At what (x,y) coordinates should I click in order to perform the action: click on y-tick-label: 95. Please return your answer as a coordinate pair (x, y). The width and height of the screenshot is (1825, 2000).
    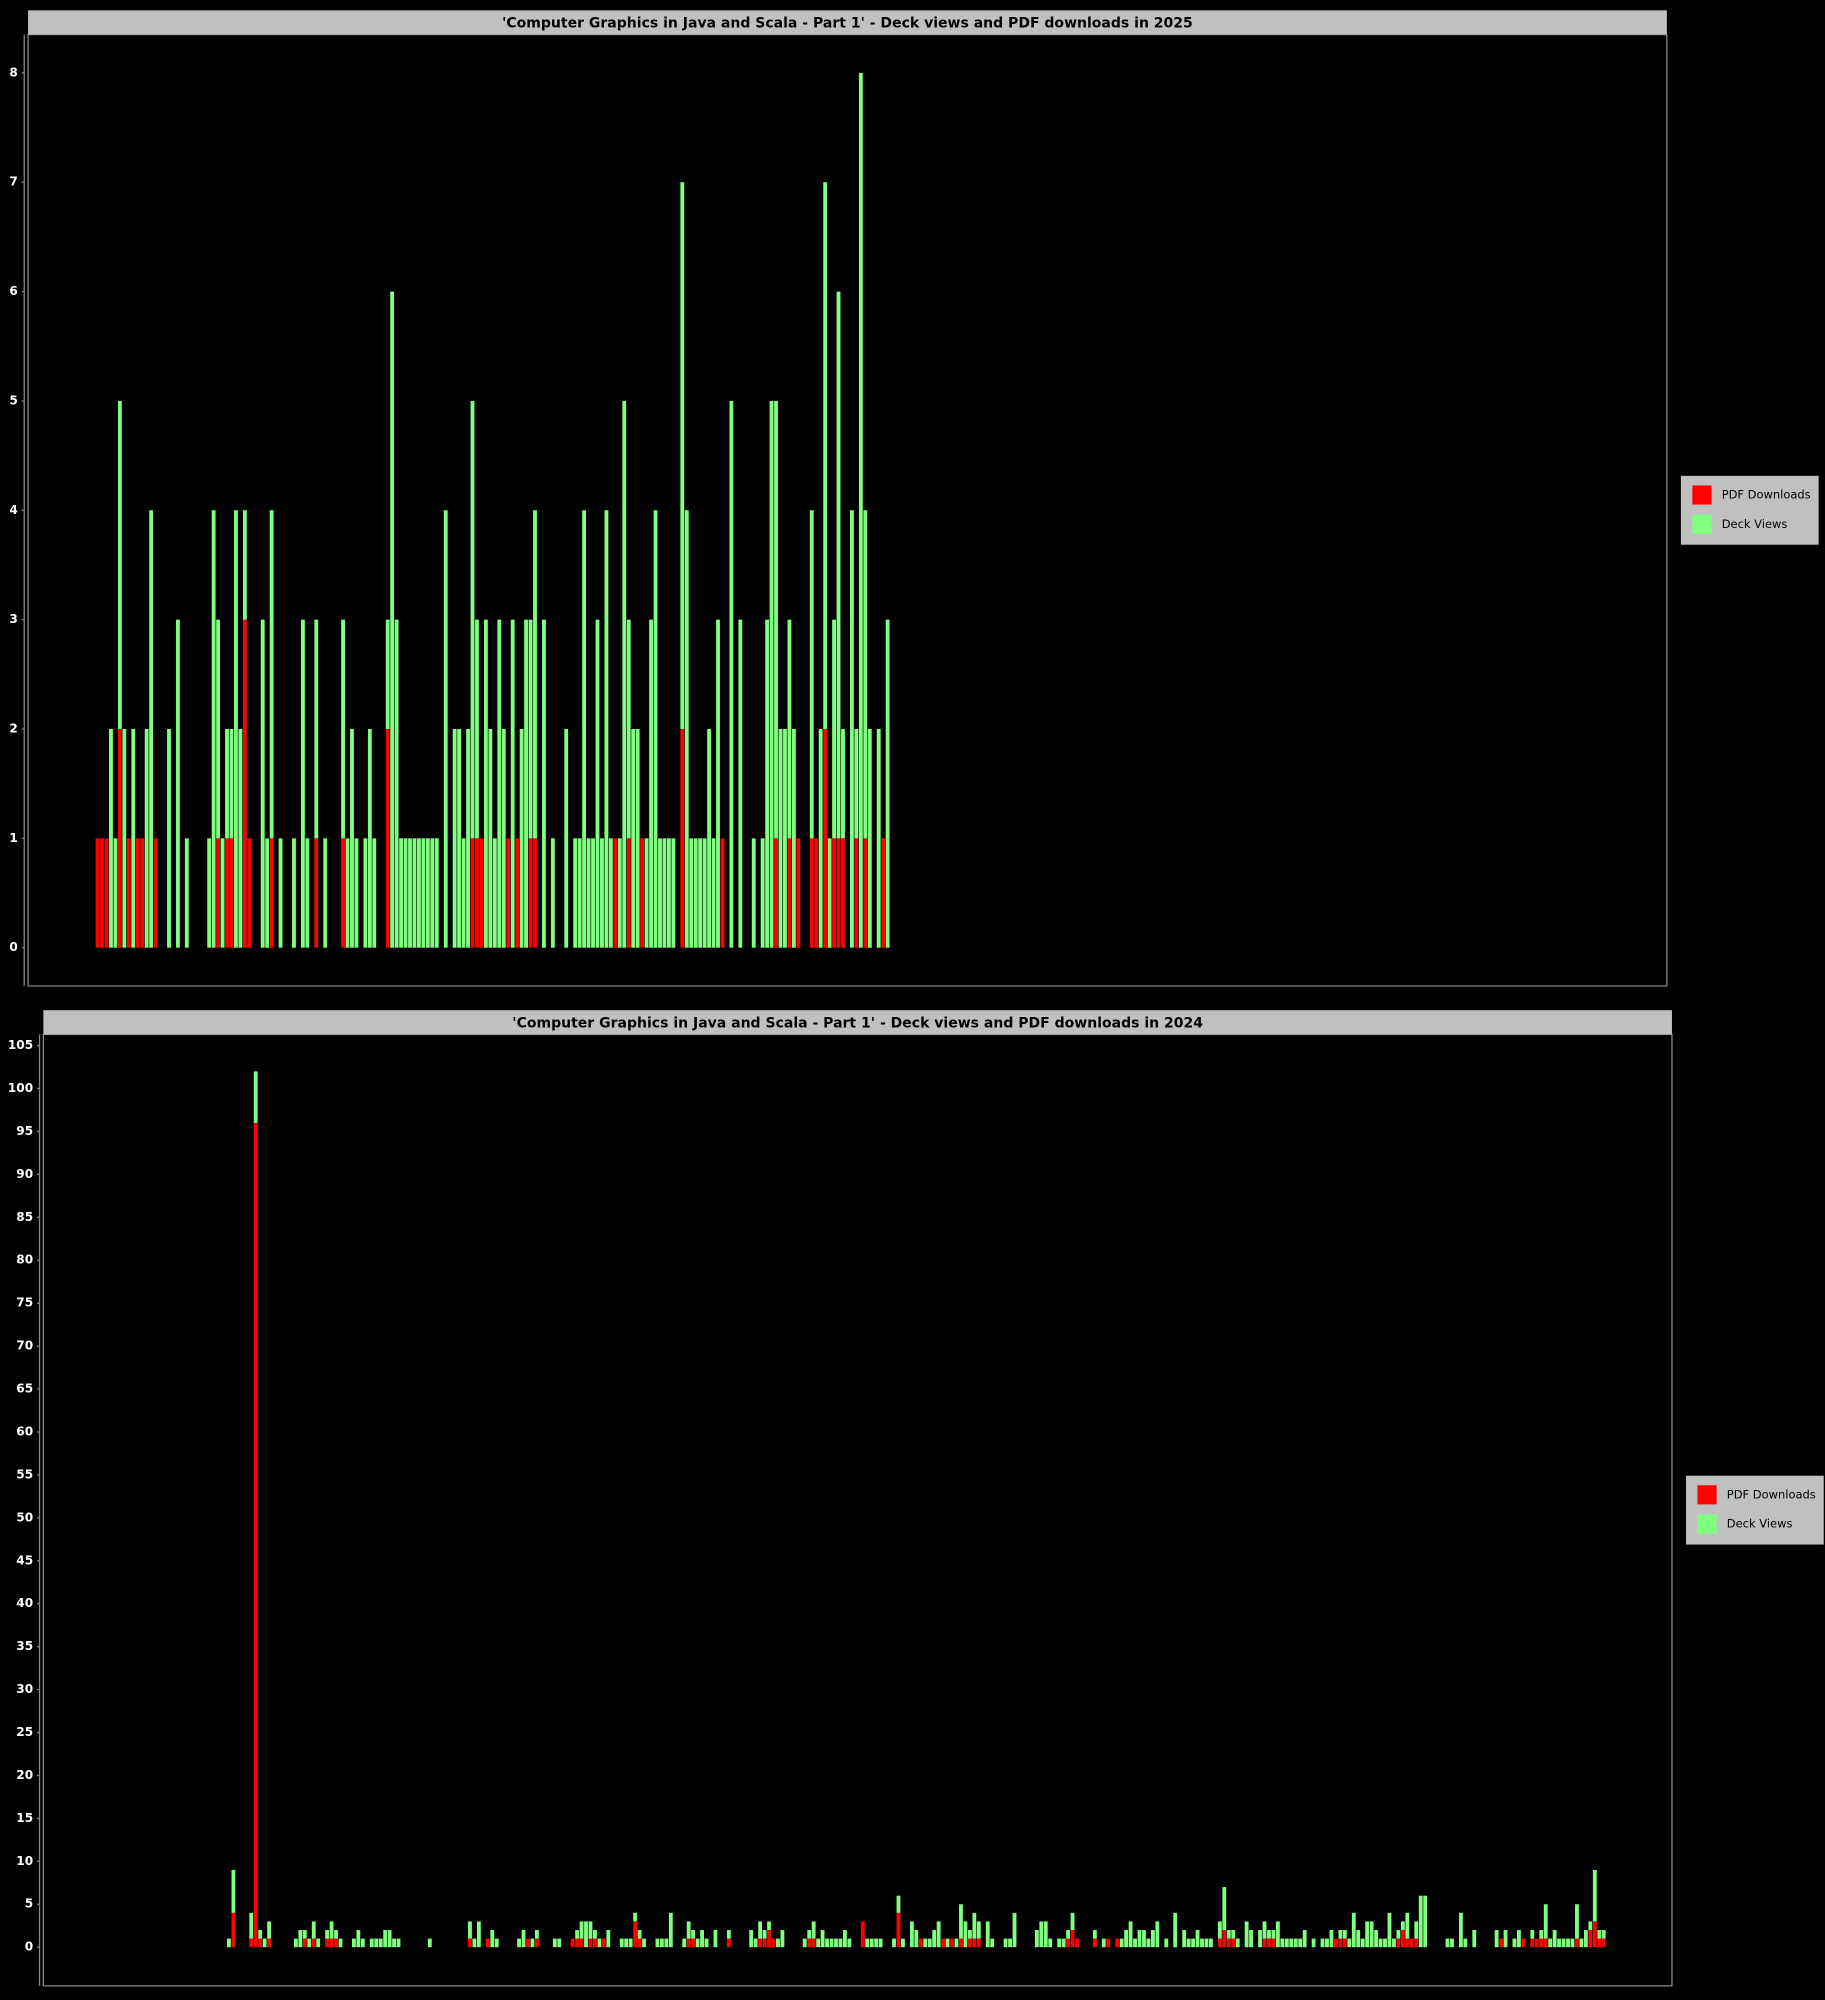
    Looking at the image, I should click on (24, 1131).